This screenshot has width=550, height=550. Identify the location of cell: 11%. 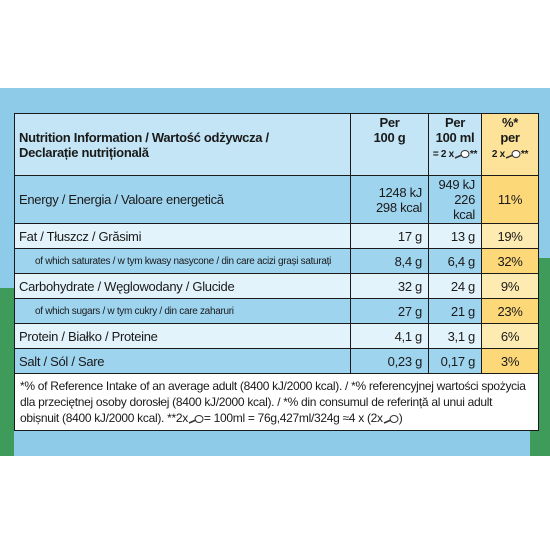
(510, 199).